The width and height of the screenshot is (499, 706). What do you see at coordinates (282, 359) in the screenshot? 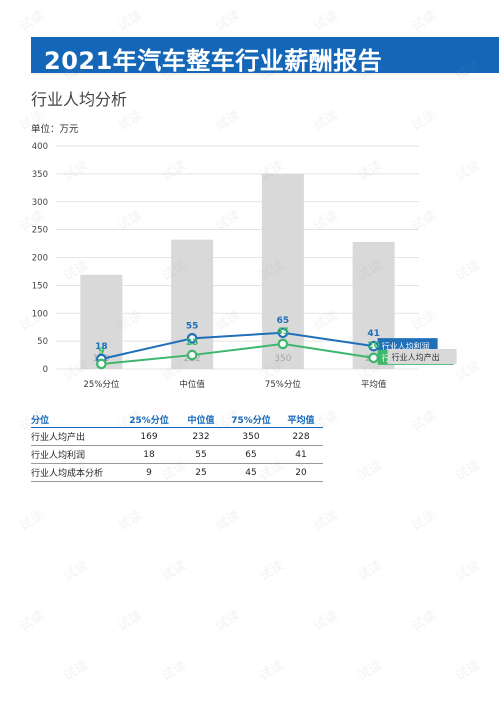
I see `bar-value-label: 350` at bounding box center [282, 359].